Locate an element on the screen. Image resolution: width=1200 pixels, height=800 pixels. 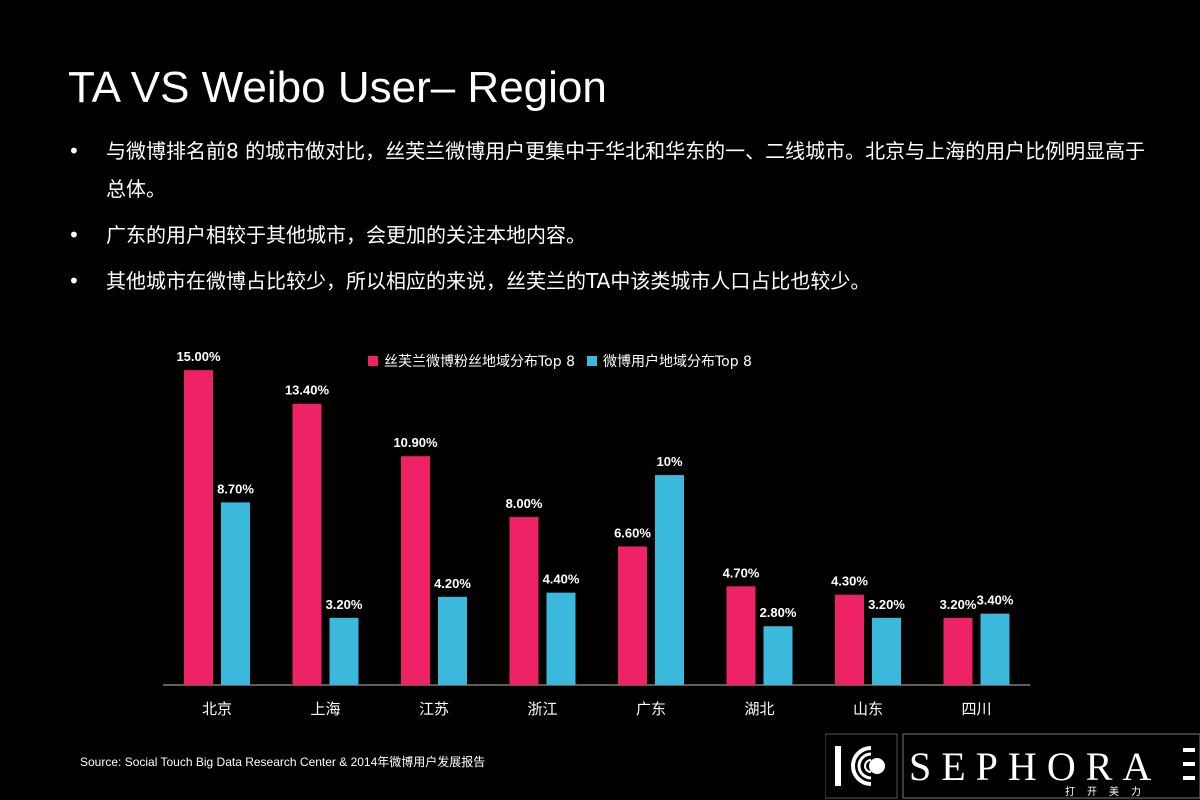
brand-logo: SEPHORA 打开美力 is located at coordinates (1012, 766).